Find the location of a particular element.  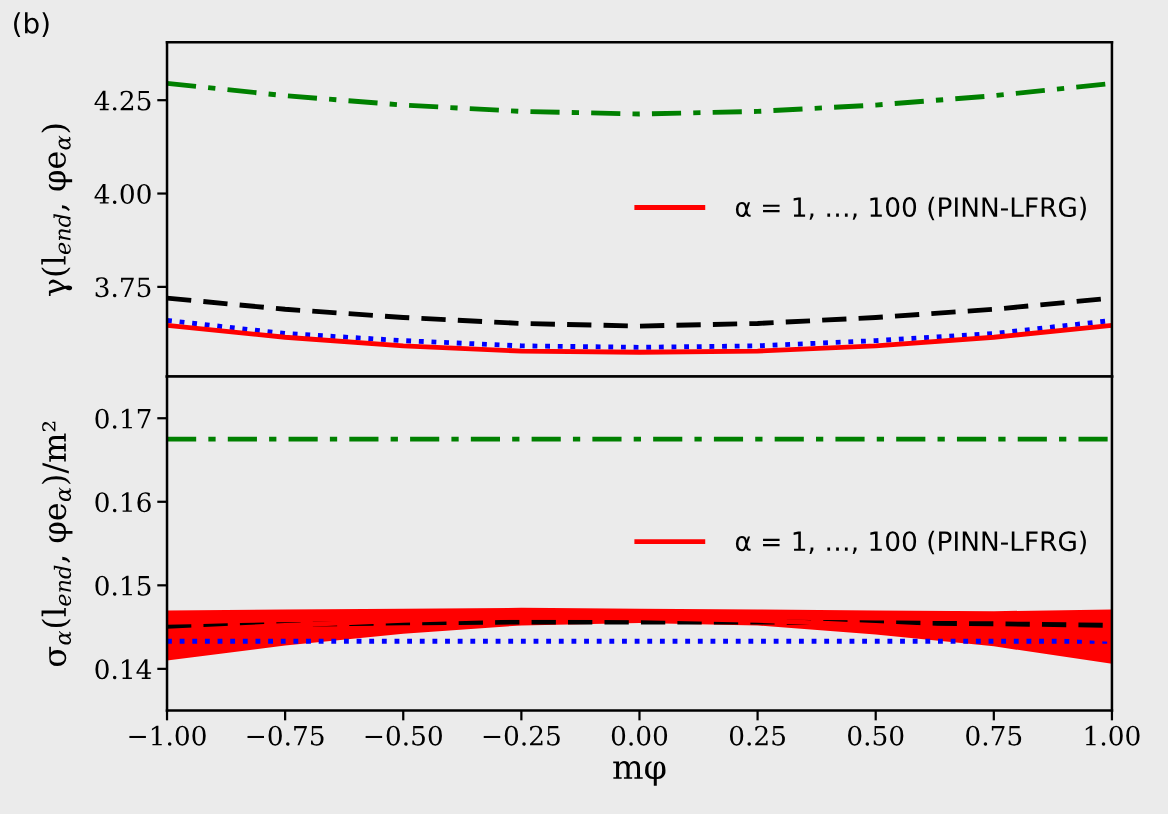

x-tick-label: 0.25 is located at coordinates (757, 735).